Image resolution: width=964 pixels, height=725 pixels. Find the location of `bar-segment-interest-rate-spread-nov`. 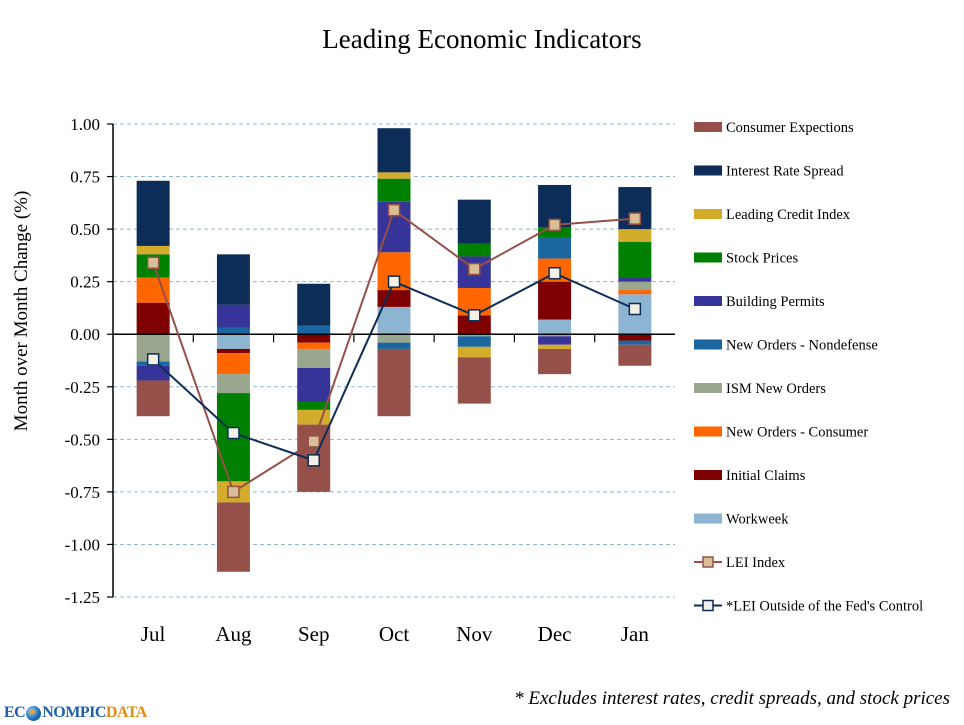

bar-segment-interest-rate-spread-nov is located at coordinates (474, 221).